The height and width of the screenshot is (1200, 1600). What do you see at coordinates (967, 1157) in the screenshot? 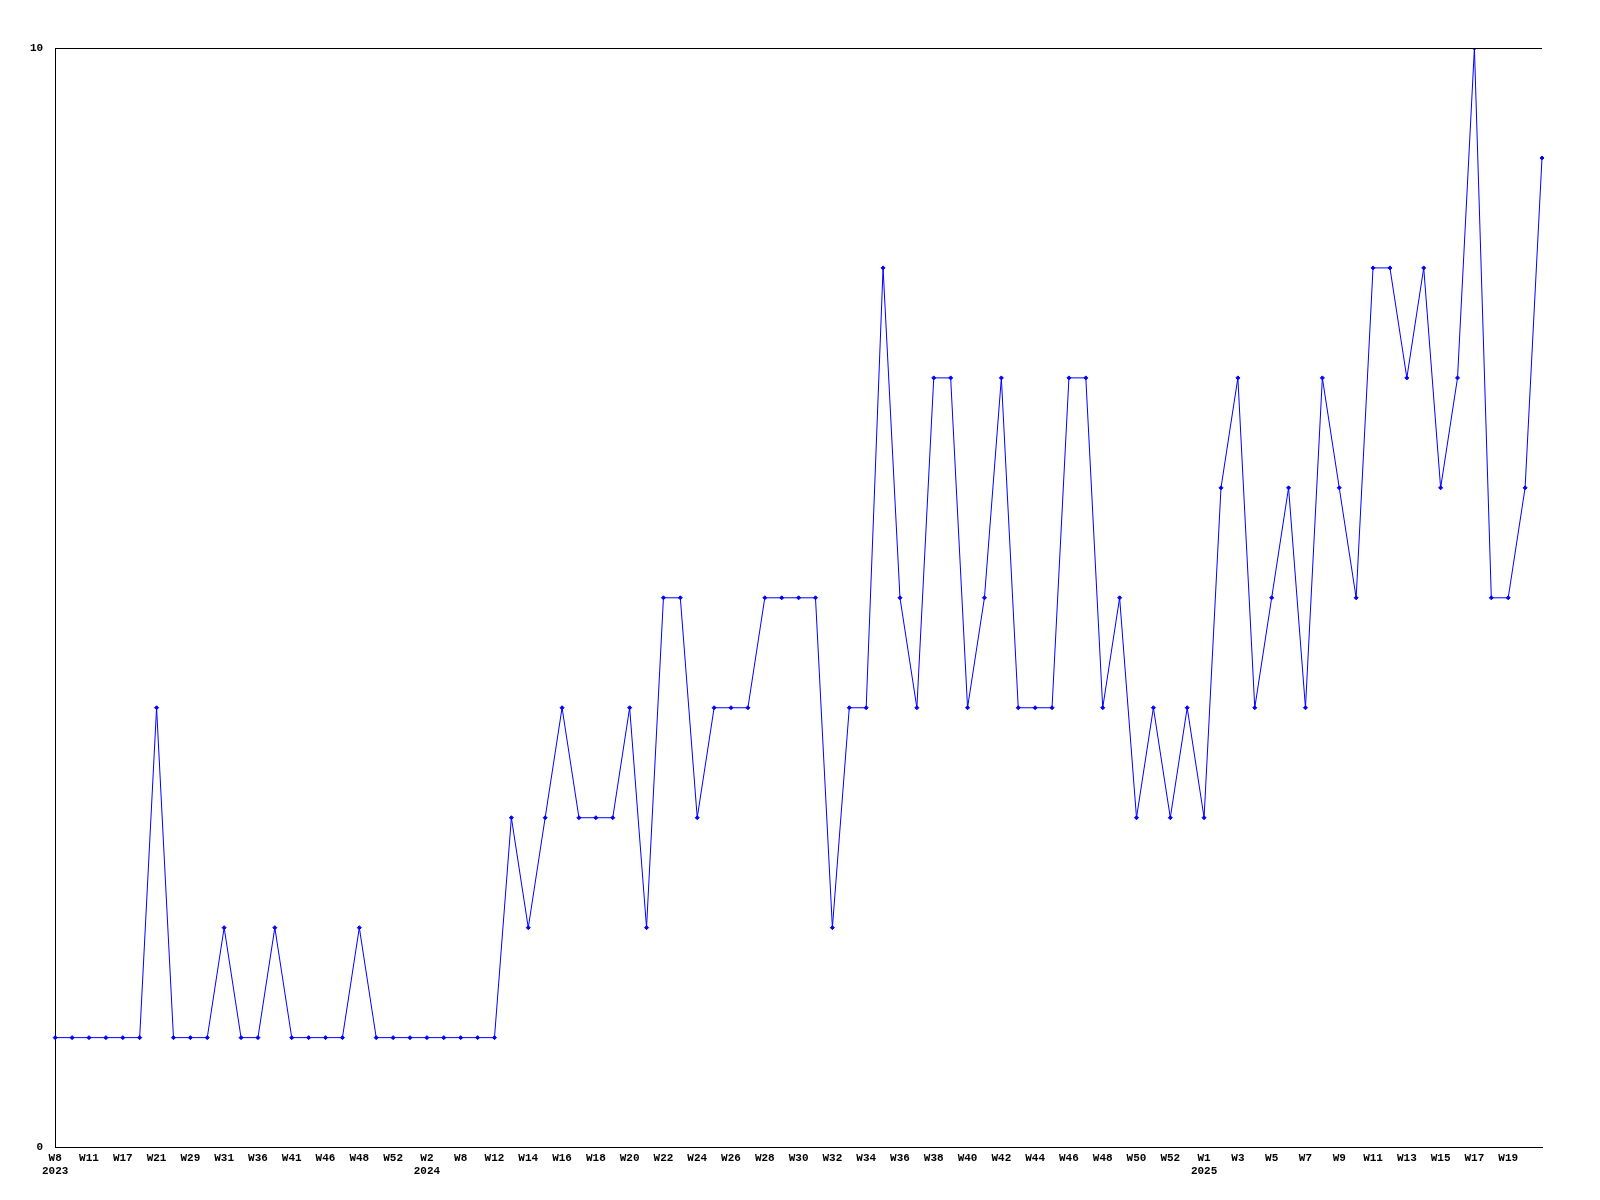
I see `x-tick-label: W40` at bounding box center [967, 1157].